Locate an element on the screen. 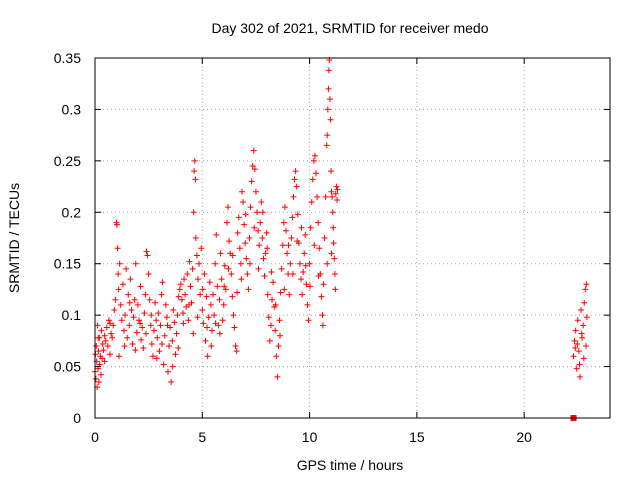 Image resolution: width=640 pixels, height=480 pixels. y-tick-label: 0.35 is located at coordinates (67, 58).